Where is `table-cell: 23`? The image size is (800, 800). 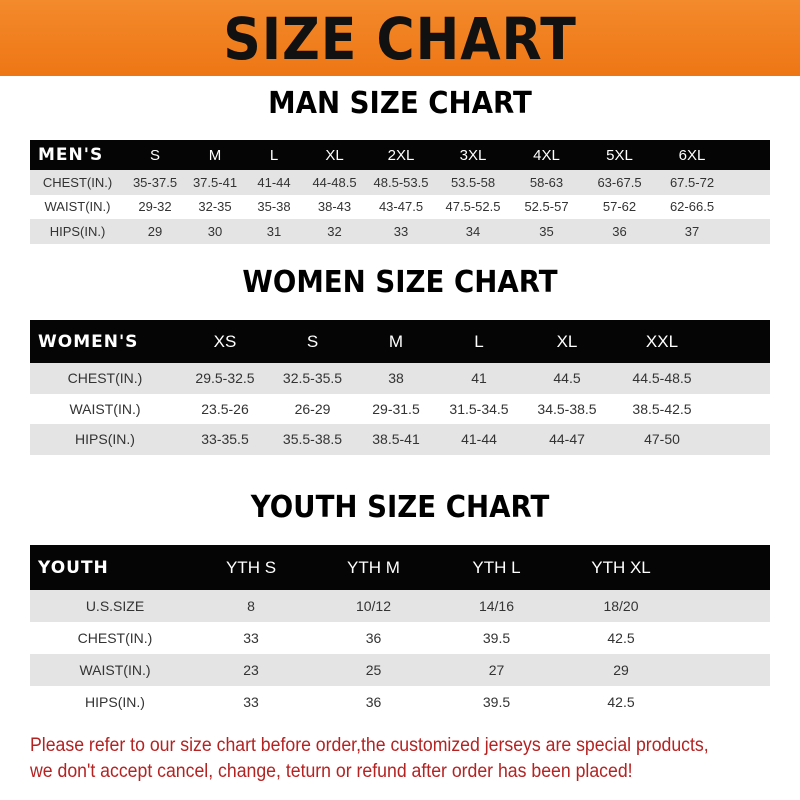 table-cell: 23 is located at coordinates (251, 670).